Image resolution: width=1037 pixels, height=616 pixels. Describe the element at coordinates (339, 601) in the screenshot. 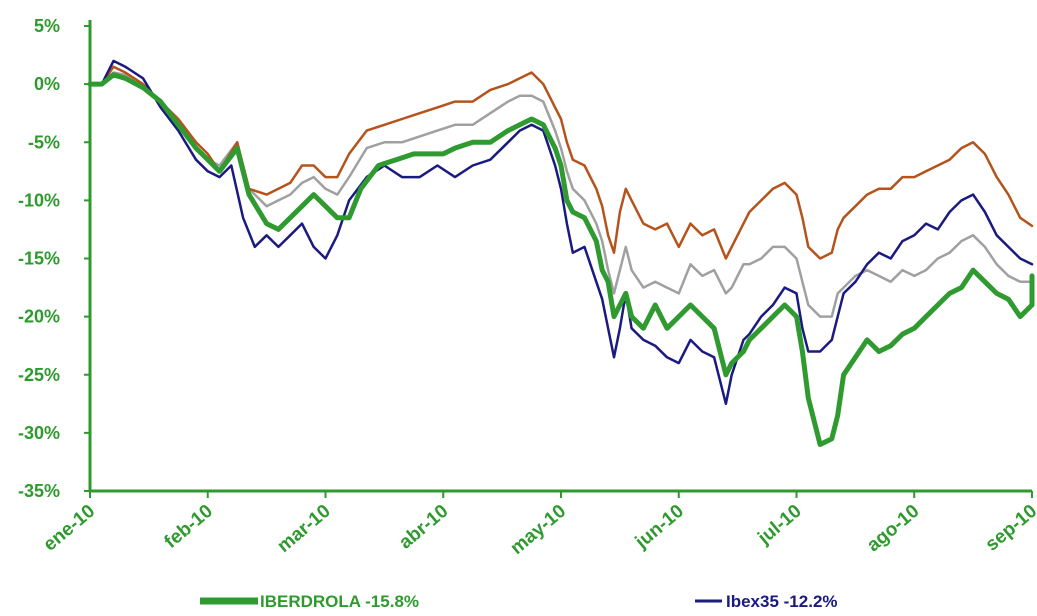

I see `legend-label-0: IBERDROLA -15.8%` at that location.